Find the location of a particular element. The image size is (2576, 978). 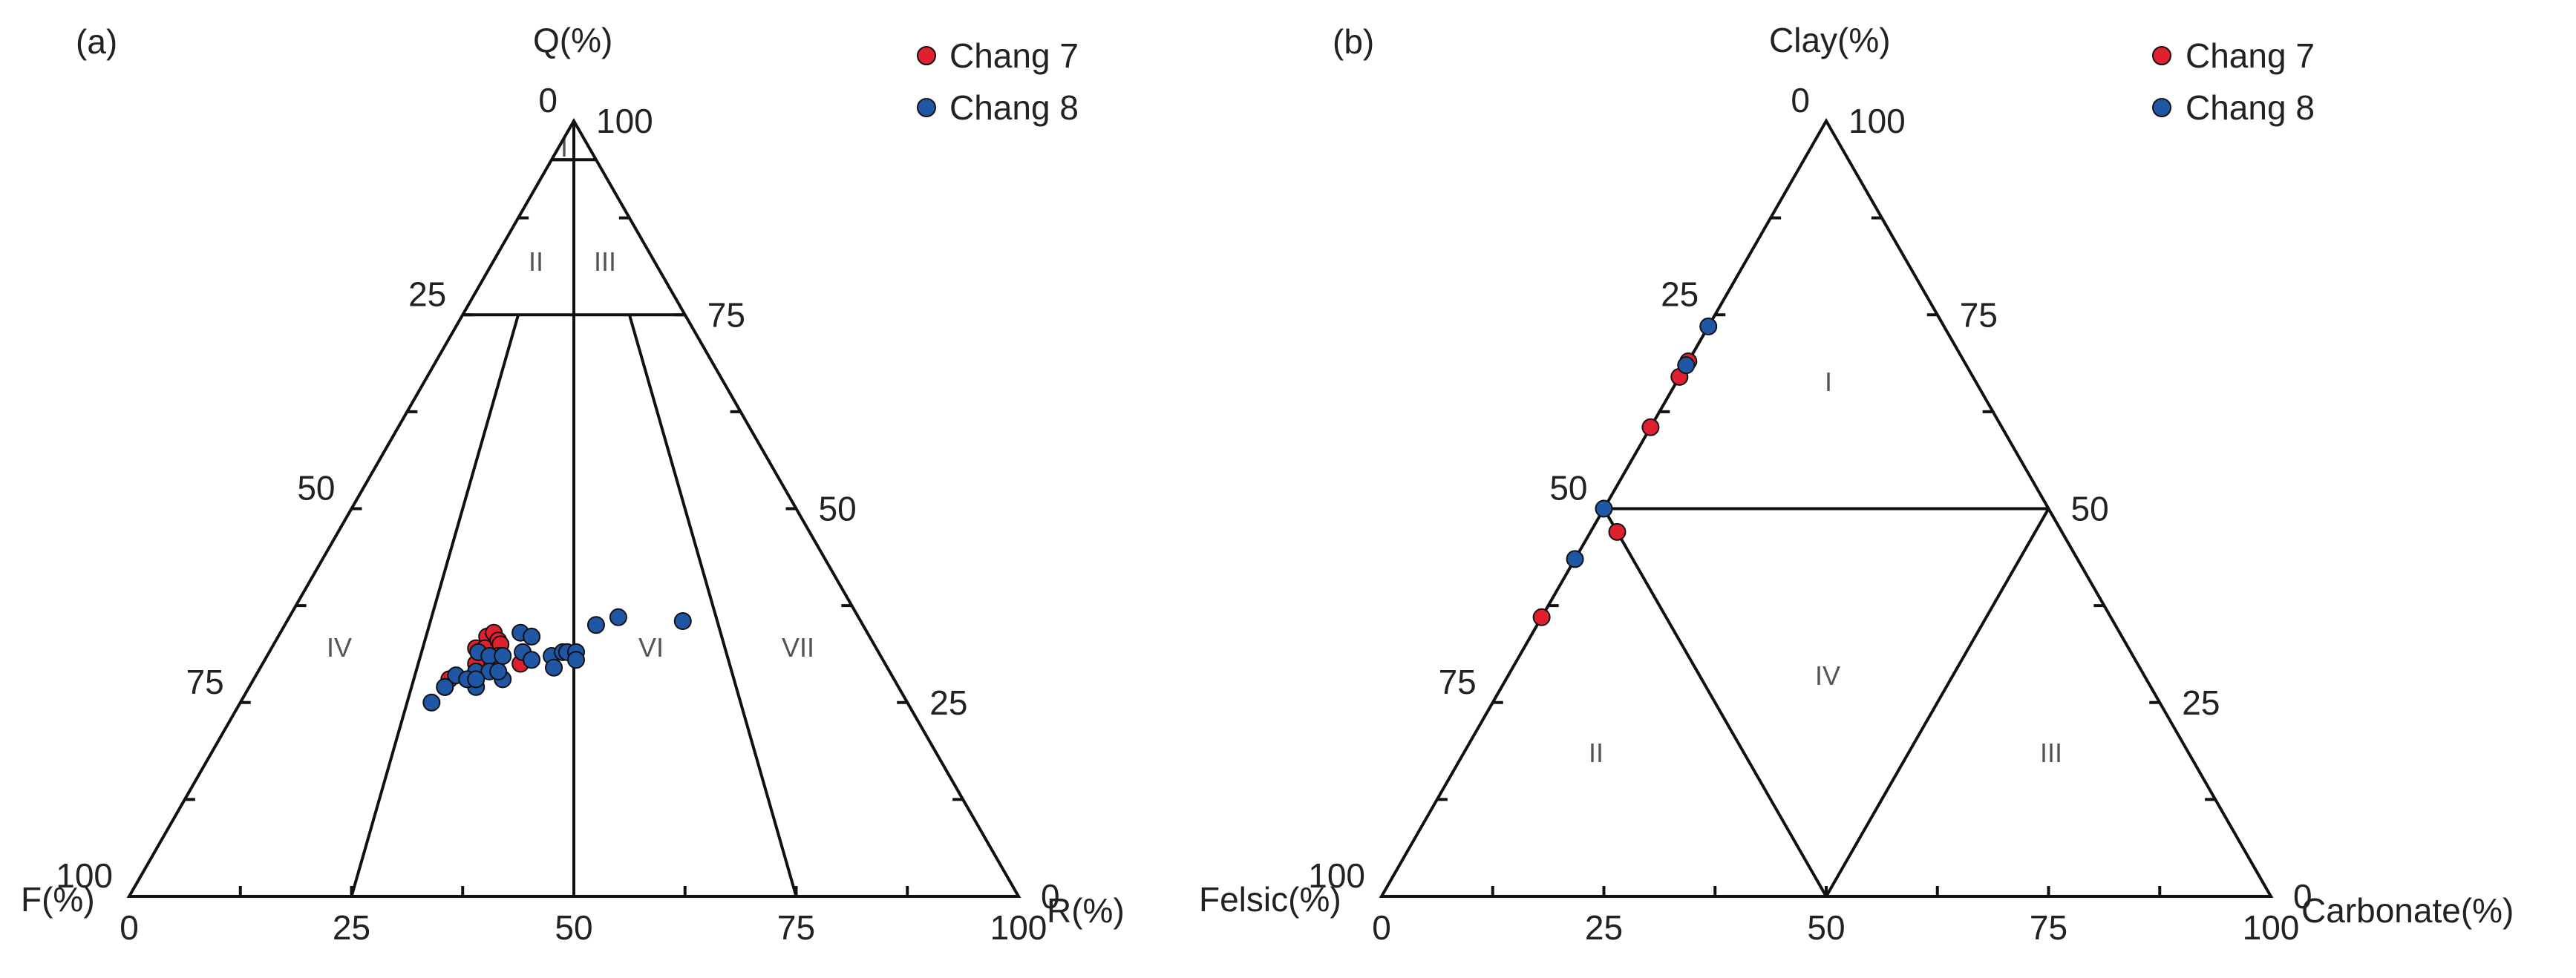

legend-a: Chang 7 Chang 8 is located at coordinates (998, 81).